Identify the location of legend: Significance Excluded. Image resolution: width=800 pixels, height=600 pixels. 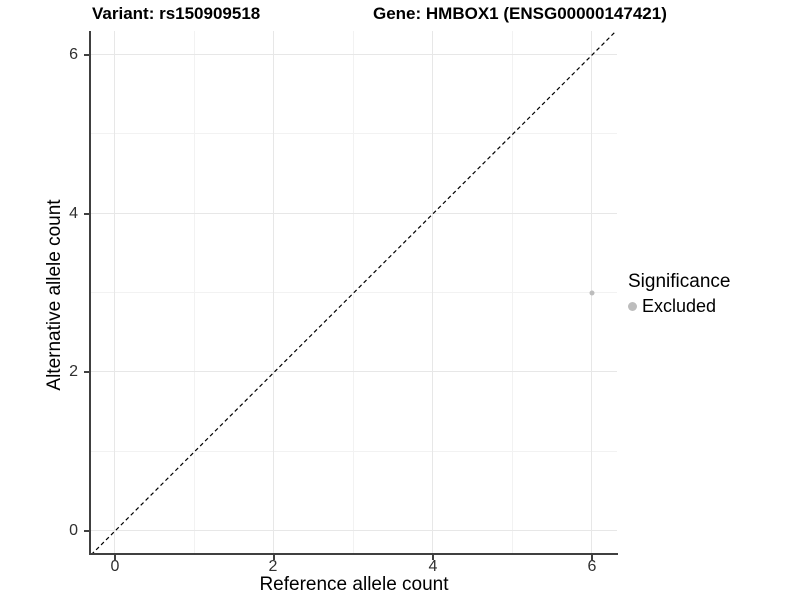
(679, 294).